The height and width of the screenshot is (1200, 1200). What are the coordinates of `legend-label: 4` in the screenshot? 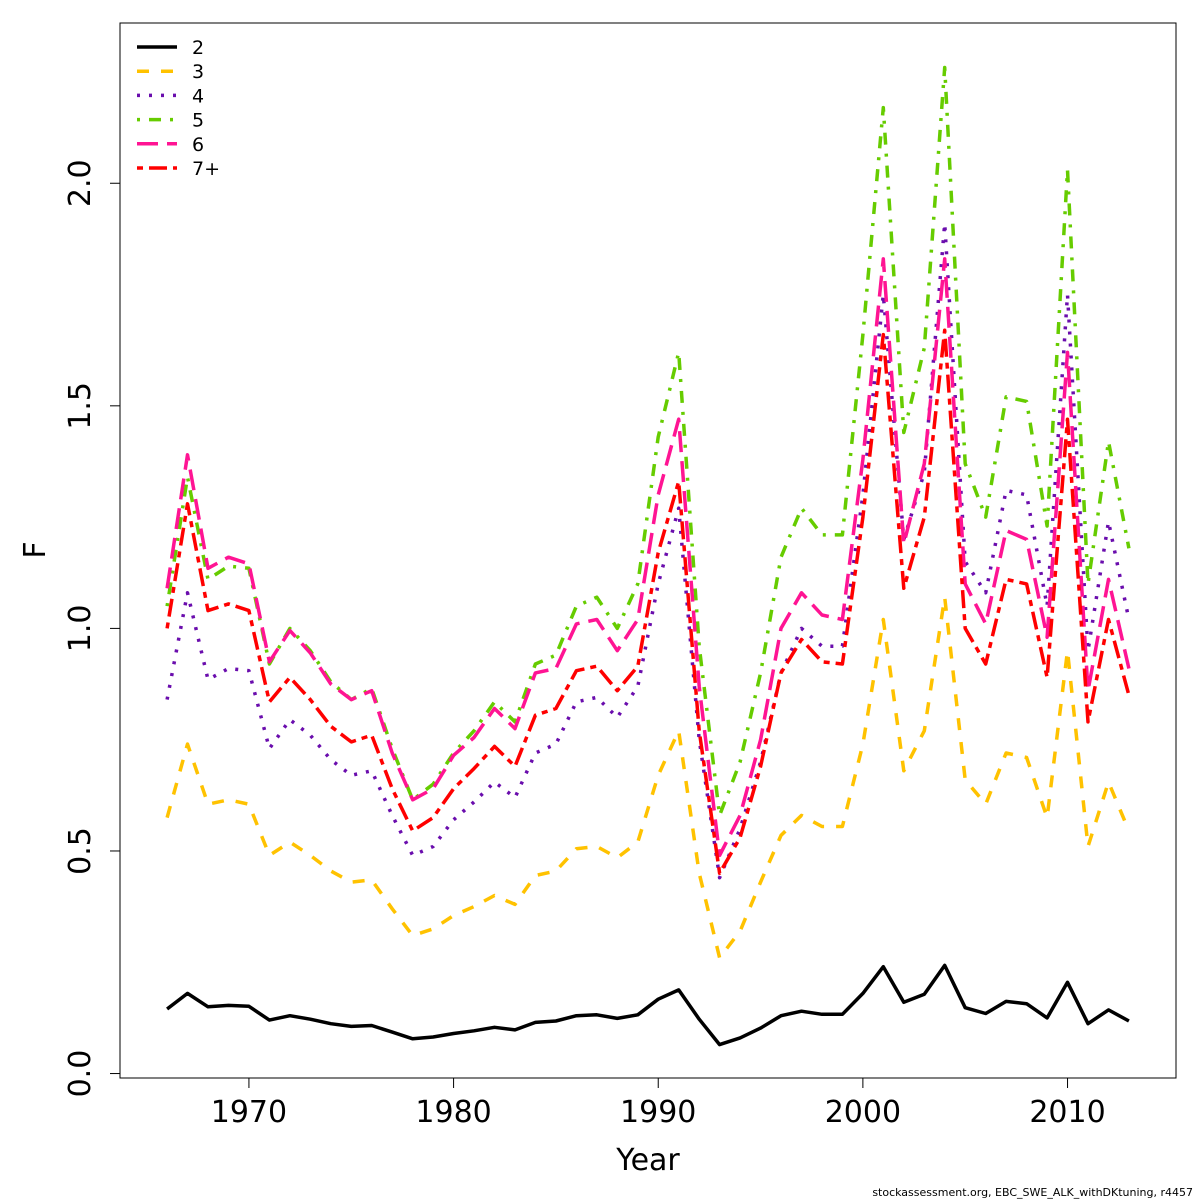 It's located at (198, 96).